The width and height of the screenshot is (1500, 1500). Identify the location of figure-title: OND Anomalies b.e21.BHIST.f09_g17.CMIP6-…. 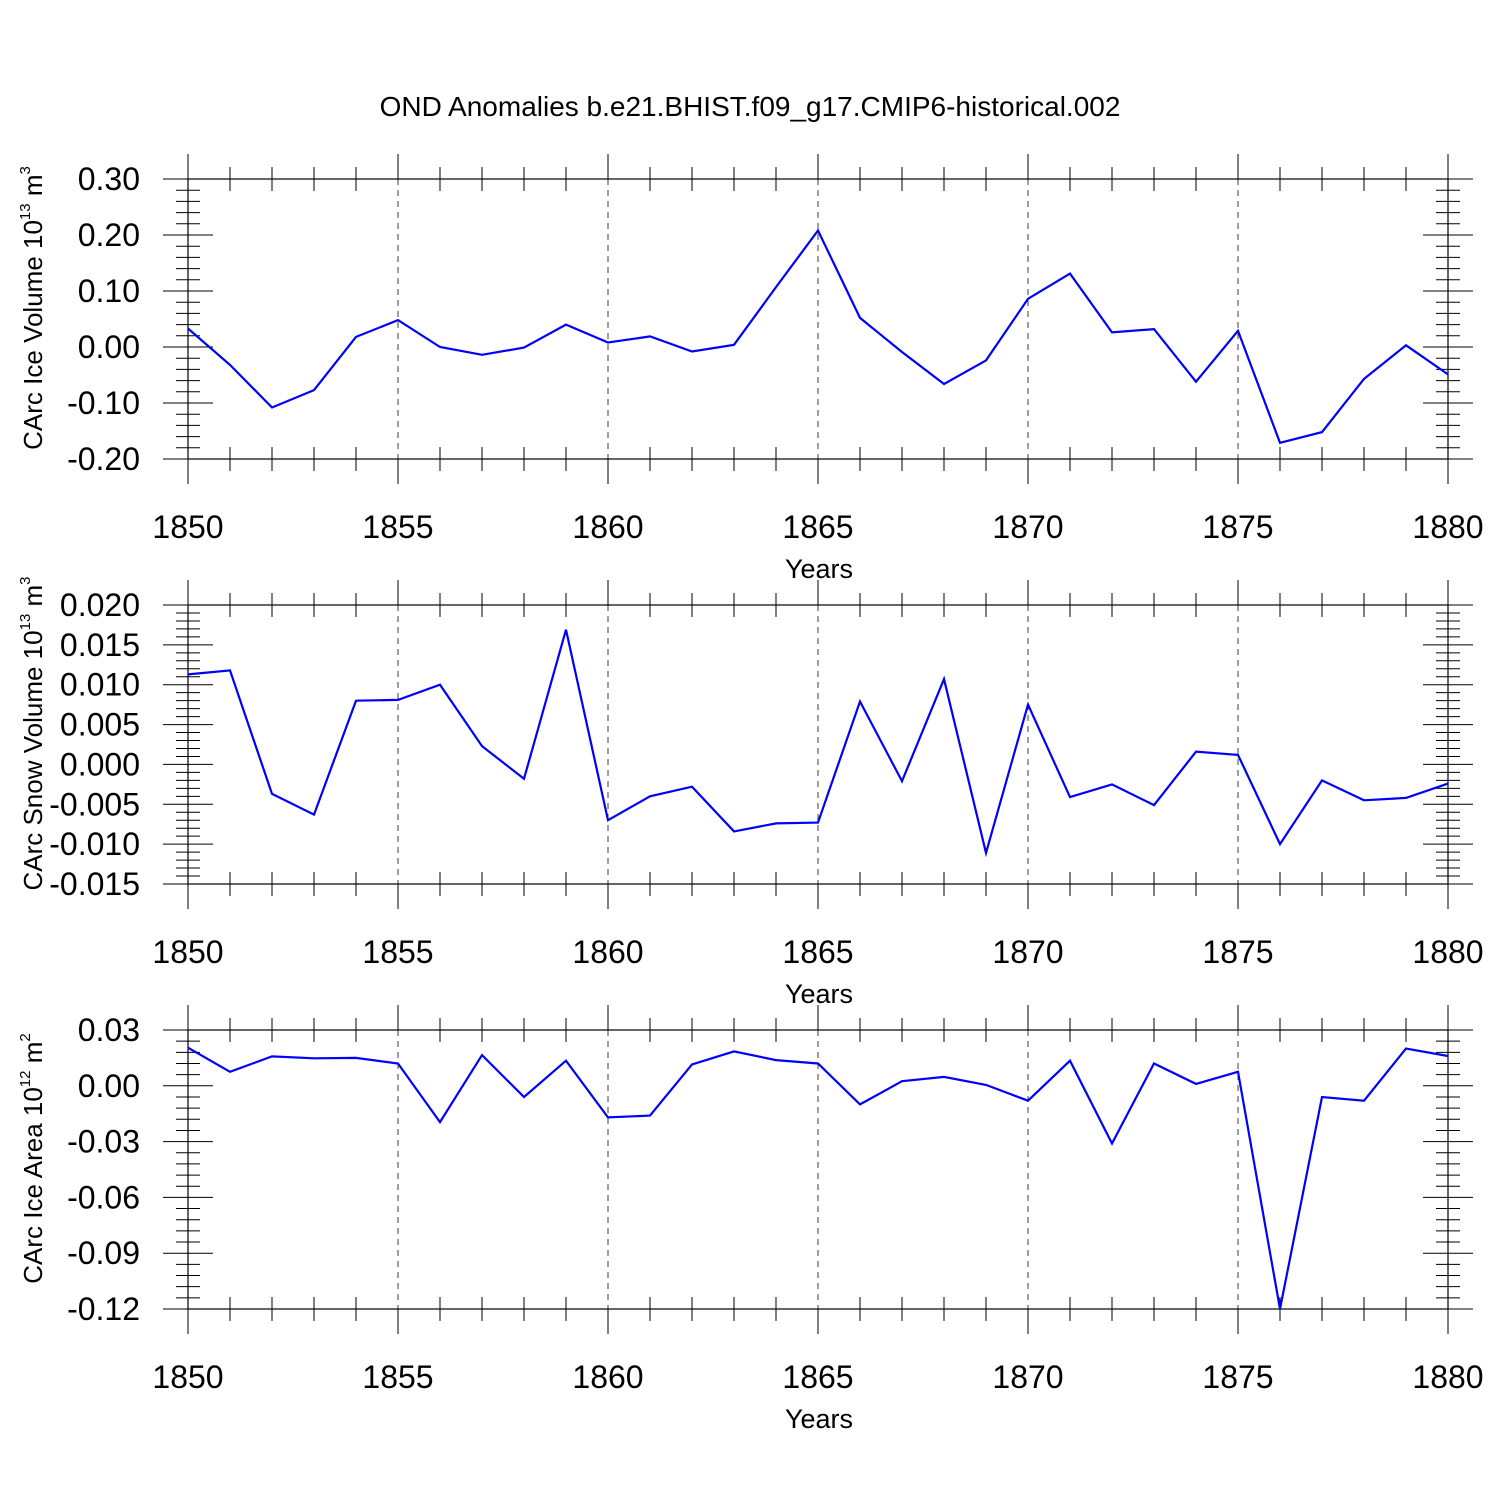
(750, 106).